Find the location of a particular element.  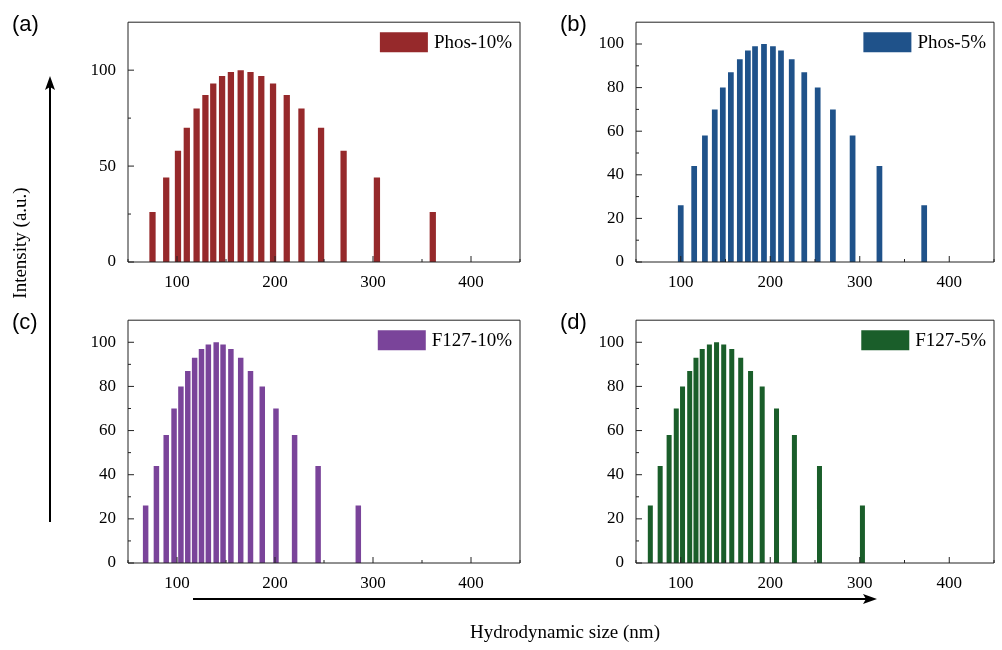

text: (d) is located at coordinates (573, 322).